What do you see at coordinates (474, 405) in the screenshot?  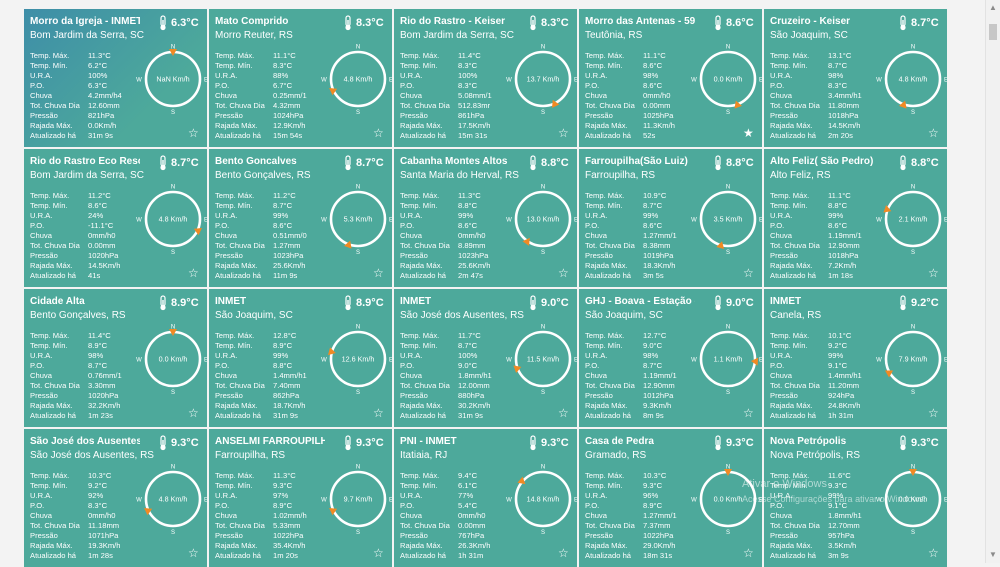 I see `reading-value: 30.2Km/h` at bounding box center [474, 405].